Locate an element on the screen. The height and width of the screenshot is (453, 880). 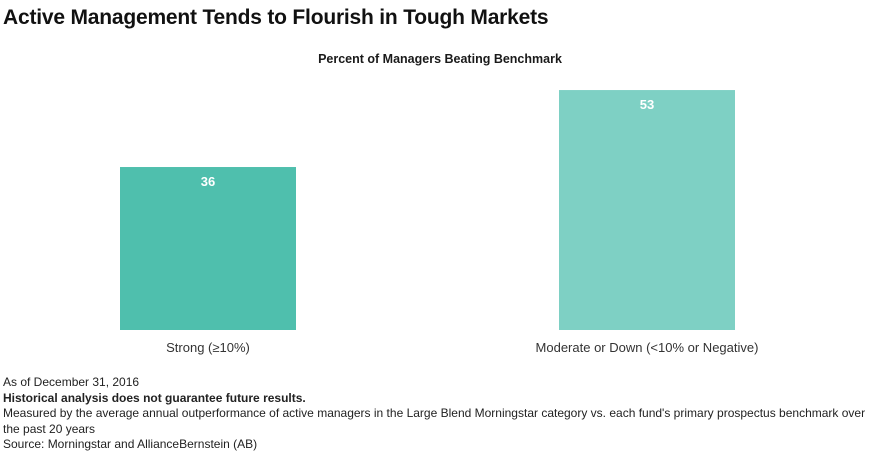
data-label-1: 53 is located at coordinates (647, 104).